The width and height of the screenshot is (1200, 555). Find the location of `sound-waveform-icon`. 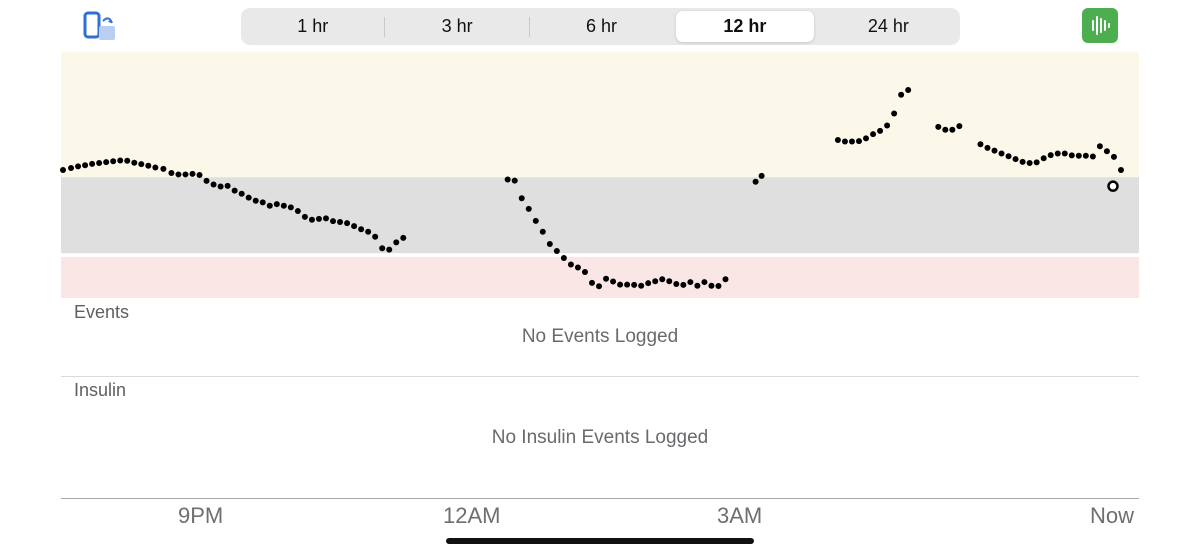

sound-waveform-icon is located at coordinates (1101, 25).